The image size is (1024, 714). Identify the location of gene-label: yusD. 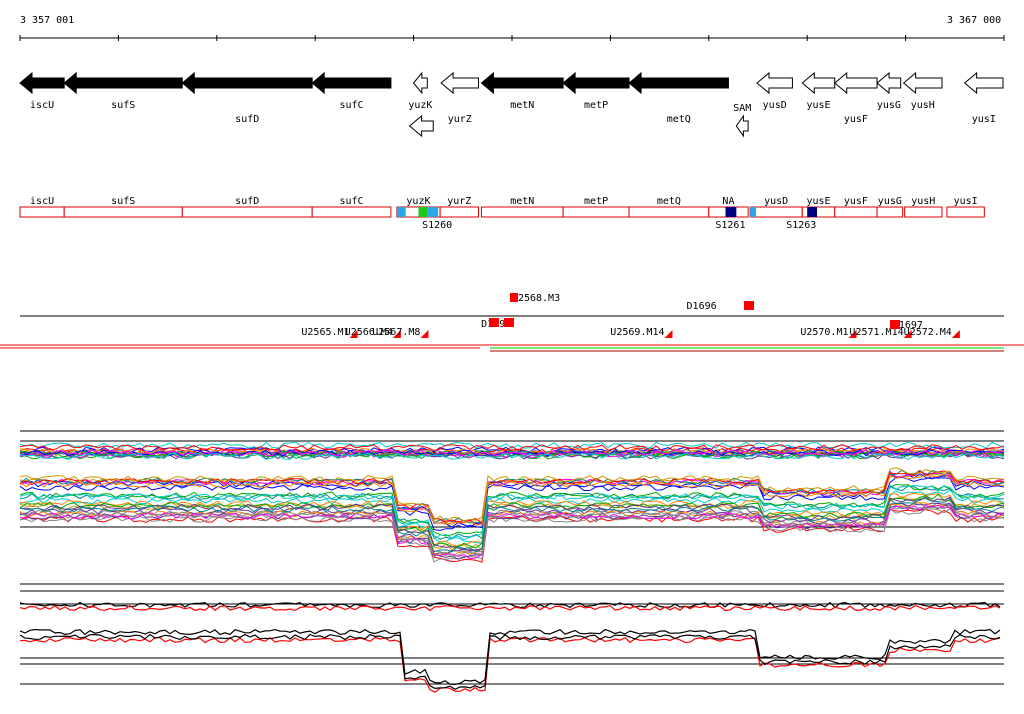
(775, 105).